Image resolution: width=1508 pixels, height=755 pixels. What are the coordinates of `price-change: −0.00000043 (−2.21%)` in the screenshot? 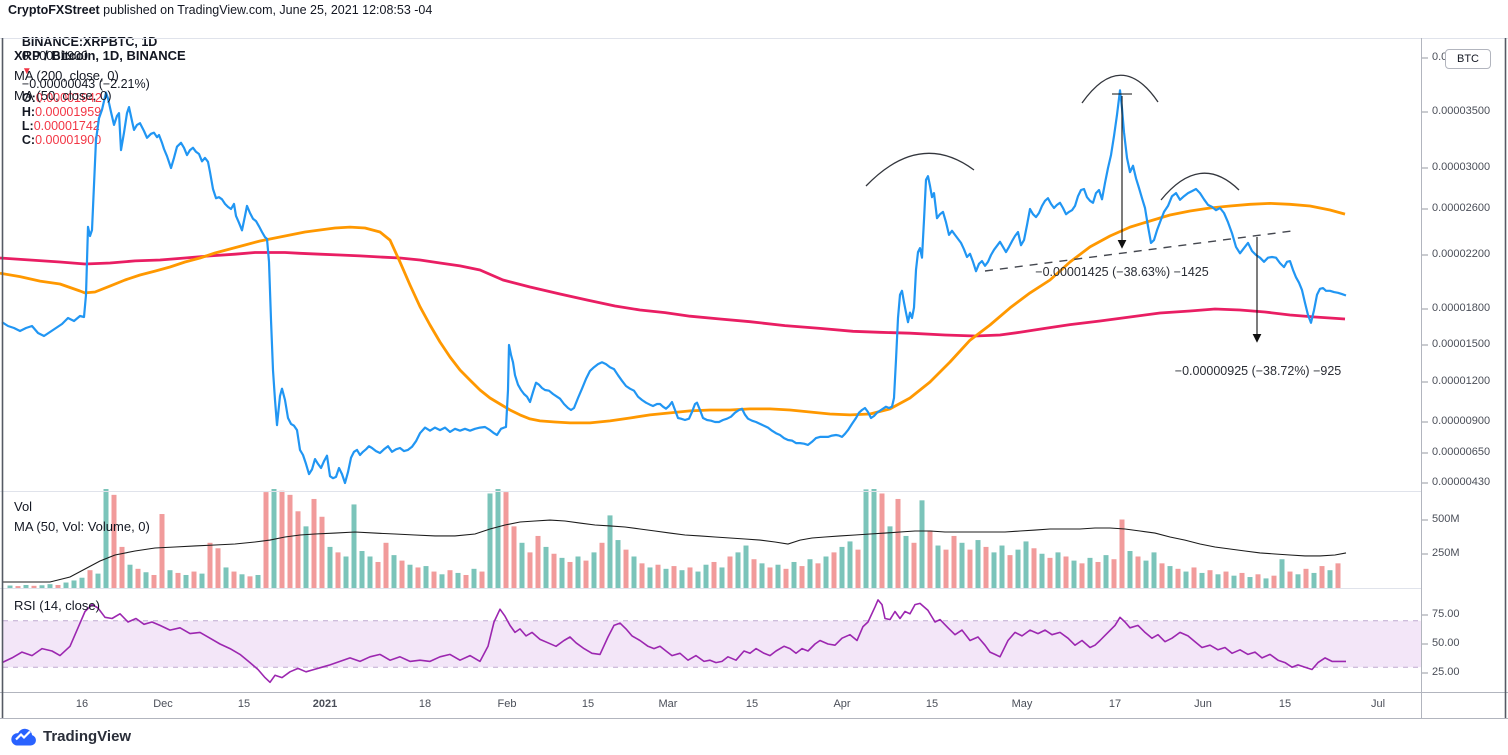 It's located at (85, 84).